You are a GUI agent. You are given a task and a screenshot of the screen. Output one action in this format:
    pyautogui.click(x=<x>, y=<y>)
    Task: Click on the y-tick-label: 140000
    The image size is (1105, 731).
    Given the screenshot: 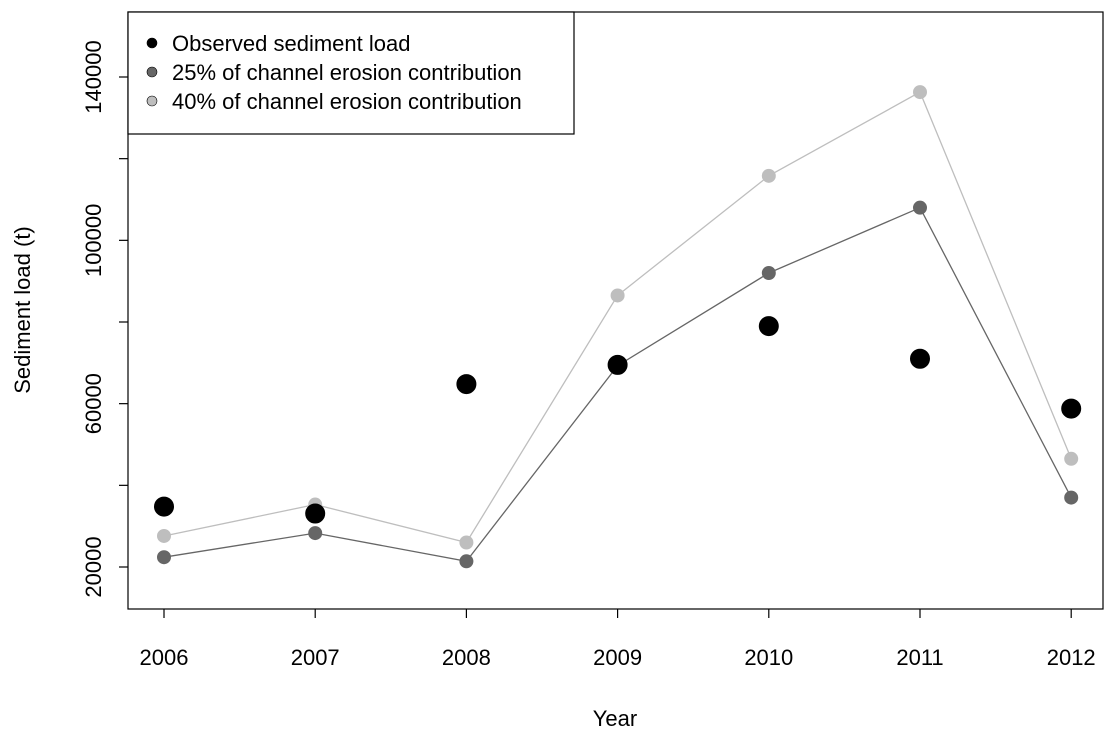 What is the action you would take?
    pyautogui.click(x=93, y=76)
    